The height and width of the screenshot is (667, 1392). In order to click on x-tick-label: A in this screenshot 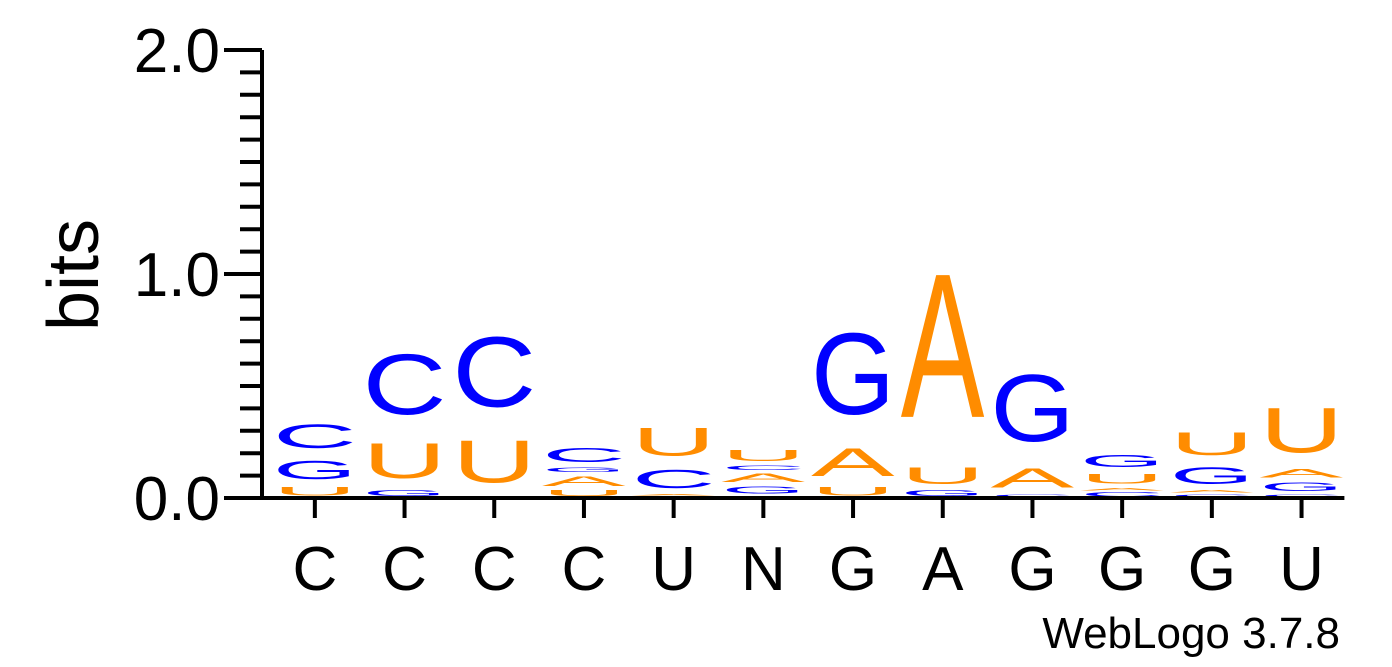, I will do `click(943, 569)`.